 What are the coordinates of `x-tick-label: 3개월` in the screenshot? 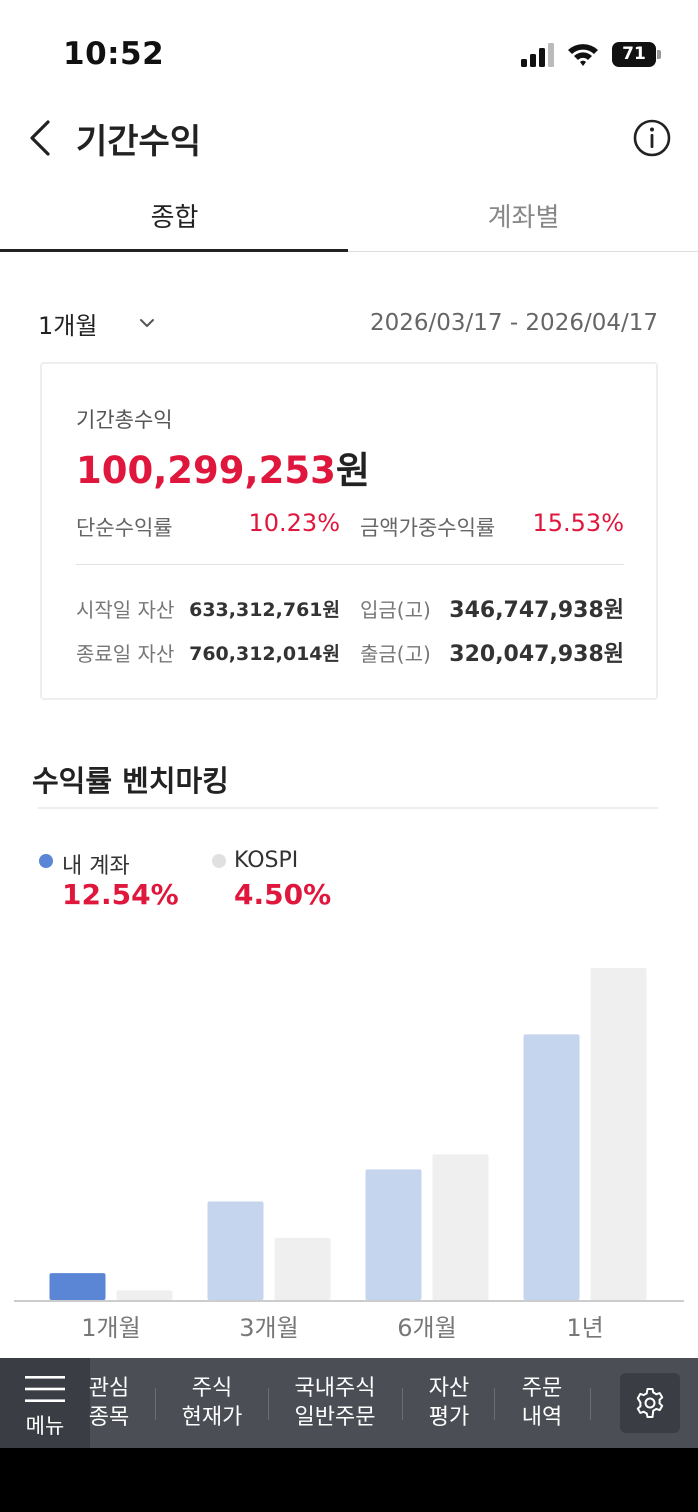 It's located at (268, 1328).